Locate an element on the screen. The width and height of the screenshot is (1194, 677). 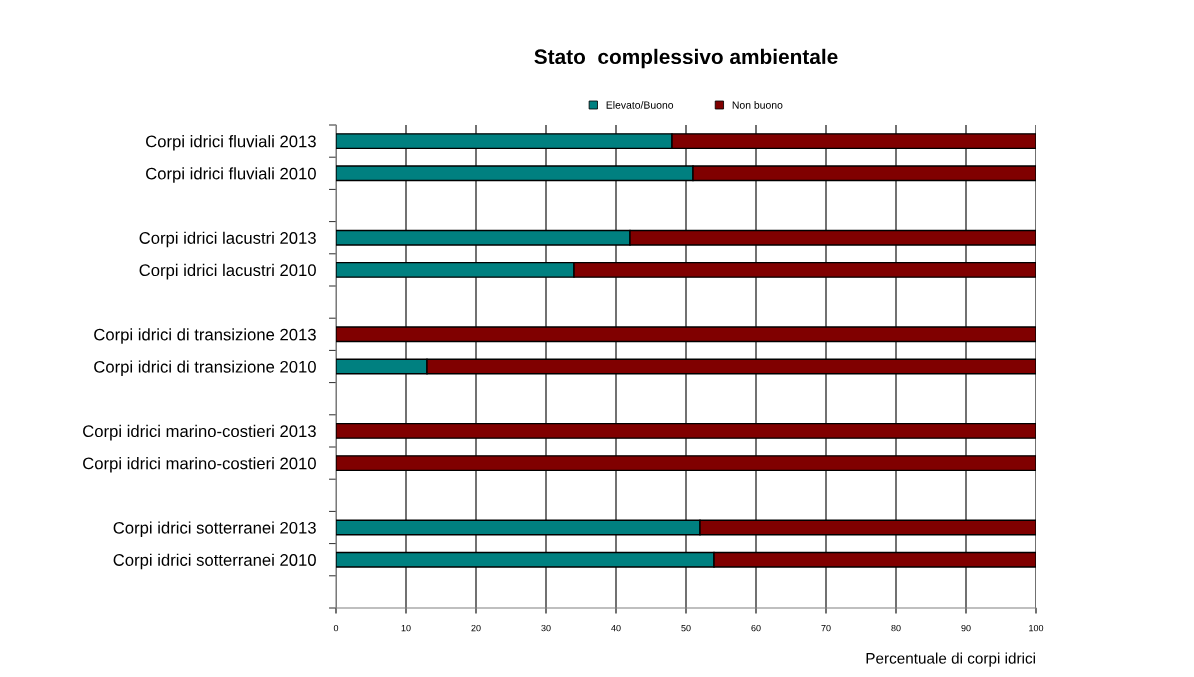
y-tick-label: Corpi idrici di transizione 2010 is located at coordinates (205, 368).